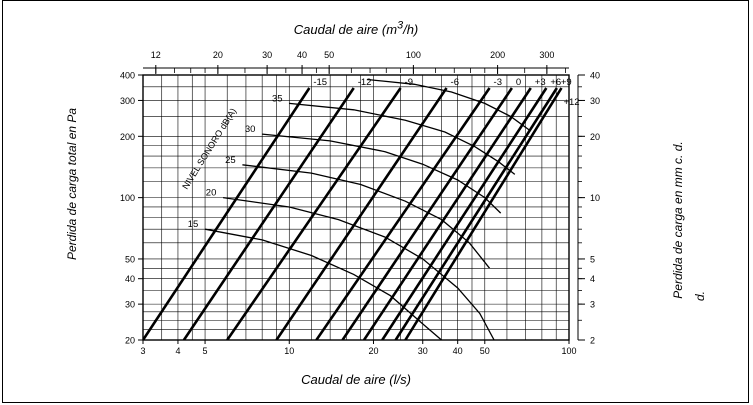 The image size is (753, 405). What do you see at coordinates (485, 351) in the screenshot?
I see `x-tick-label: 50` at bounding box center [485, 351].